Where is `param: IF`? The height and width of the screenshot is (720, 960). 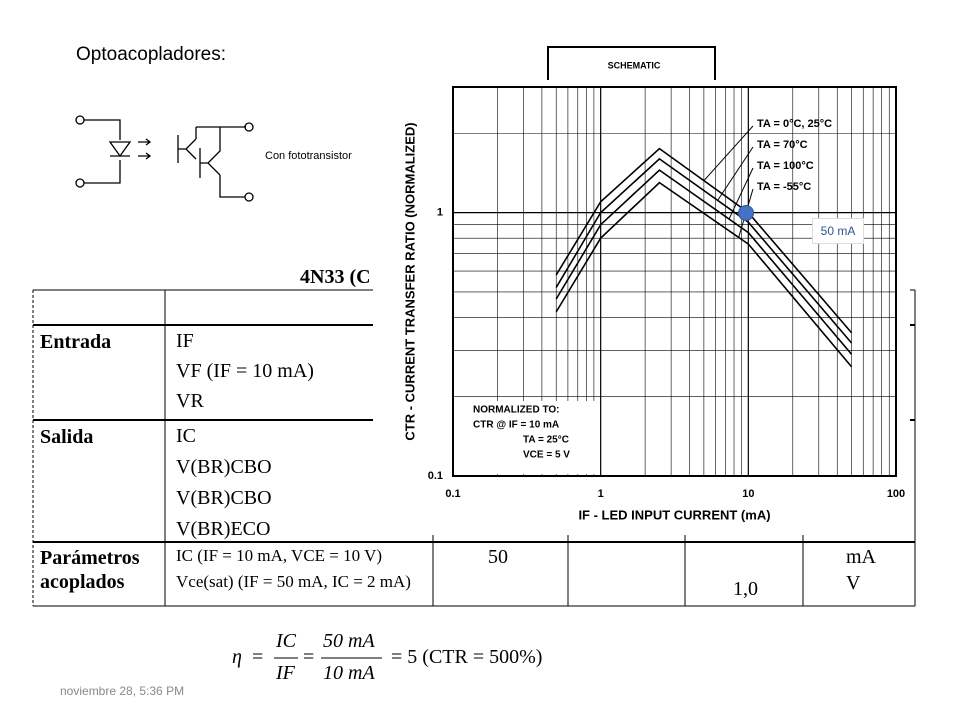
param: IF is located at coordinates (185, 341).